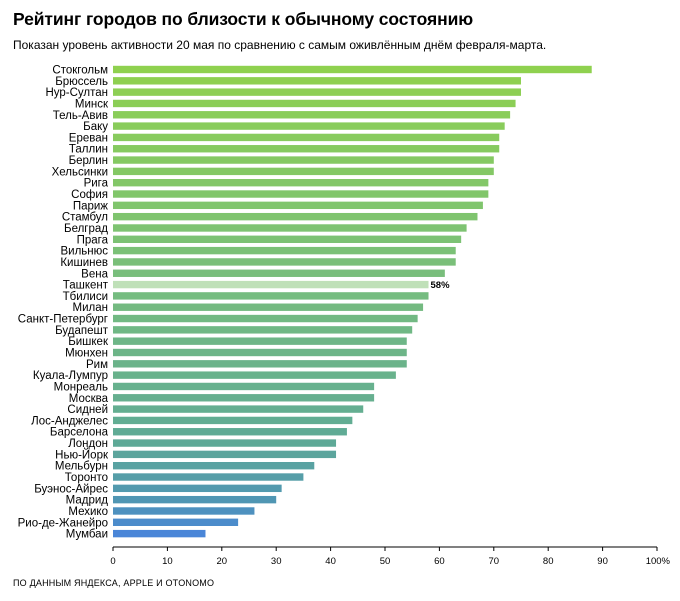 This screenshot has height=601, width=680. What do you see at coordinates (159, 533) in the screenshot?
I see `bar-мумбаи` at bounding box center [159, 533].